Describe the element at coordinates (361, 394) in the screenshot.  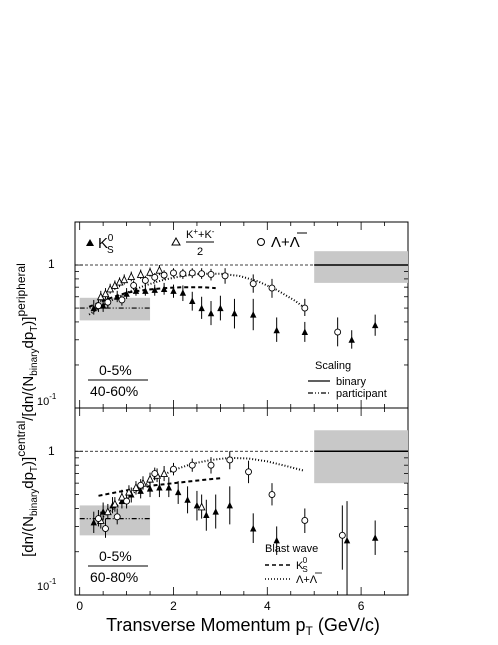
I see `legend-scaling-participant-label: participant` at that location.